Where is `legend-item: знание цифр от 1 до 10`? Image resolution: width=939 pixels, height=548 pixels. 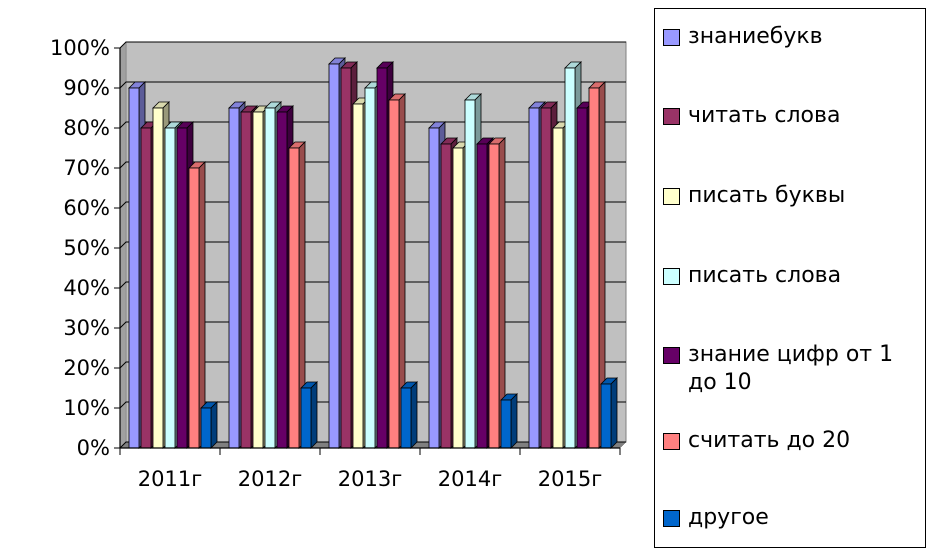 legend-item: знание цифр от 1 до 10 is located at coordinates (794, 369).